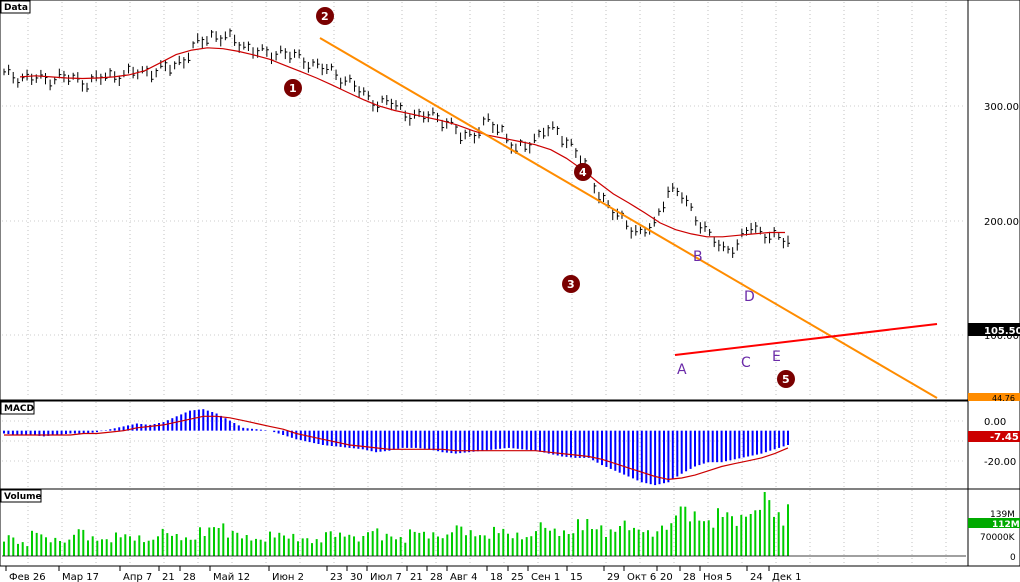 The image size is (1020, 582). What do you see at coordinates (464, 577) in the screenshot?
I see `x-axis-label: Авг 4` at bounding box center [464, 577].